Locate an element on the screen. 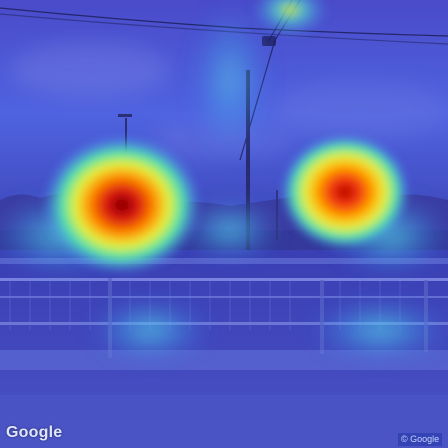 This screenshot has height=448, width=448. google-logo: Google is located at coordinates (34, 432).